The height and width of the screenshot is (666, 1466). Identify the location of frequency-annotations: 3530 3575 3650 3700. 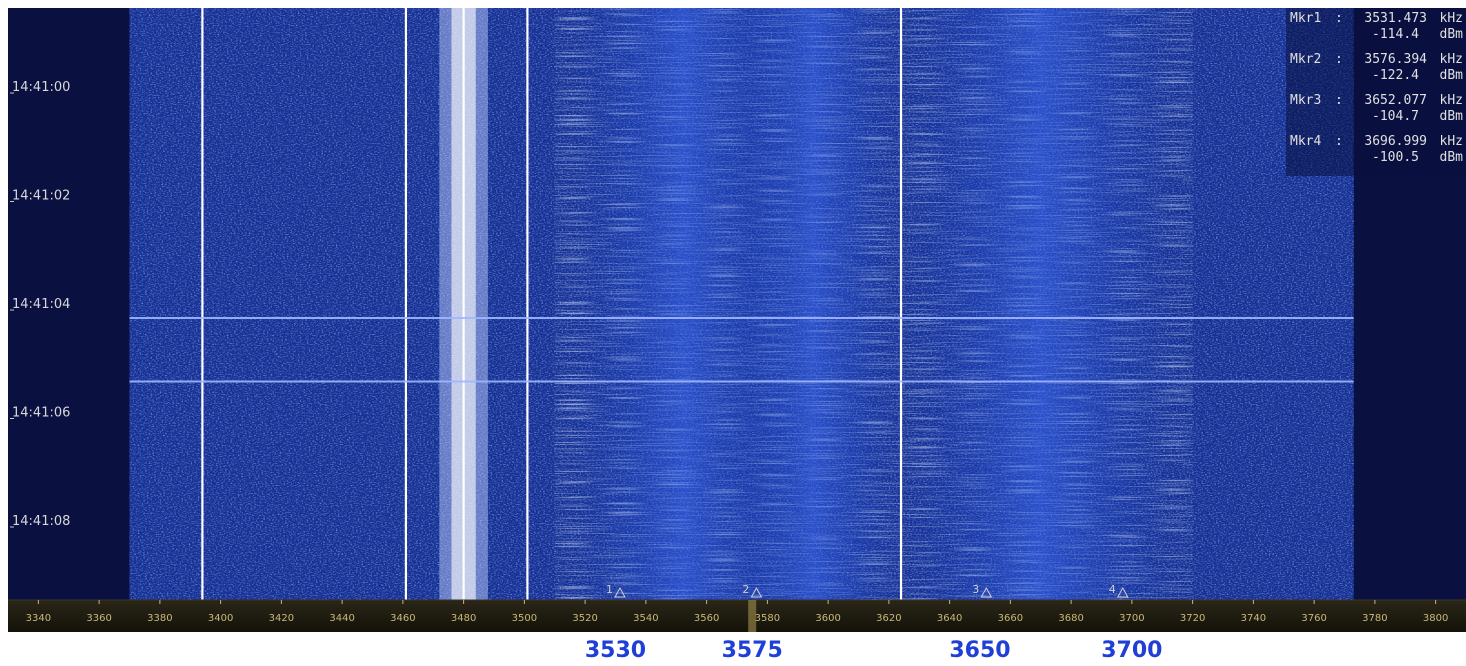
(874, 650).